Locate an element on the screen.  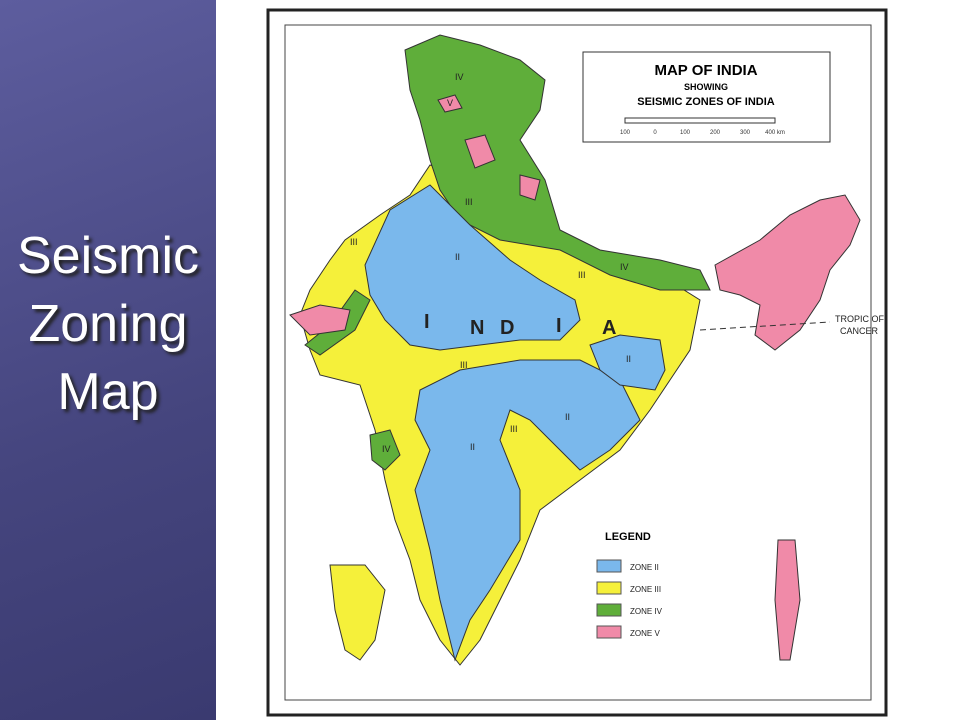
slide-title: Seismic Zoning Map is located at coordinates (108, 324).